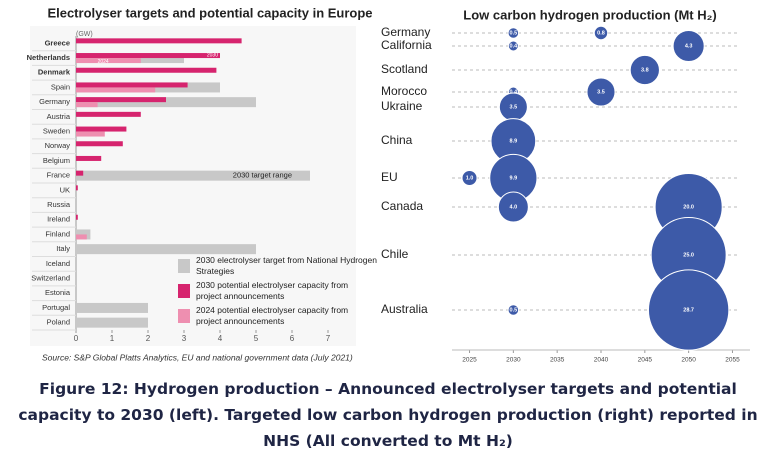 The height and width of the screenshot is (454, 768). Describe the element at coordinates (58, 219) in the screenshot. I see `y-tick-label: Ireland` at that location.